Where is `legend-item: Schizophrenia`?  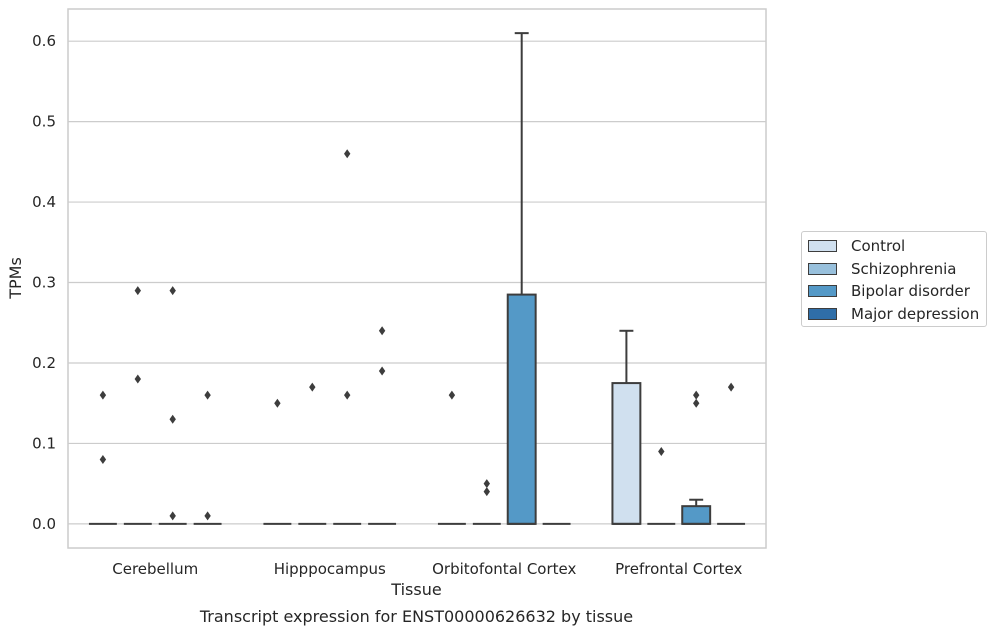
legend-item: Schizophrenia is located at coordinates (897, 269).